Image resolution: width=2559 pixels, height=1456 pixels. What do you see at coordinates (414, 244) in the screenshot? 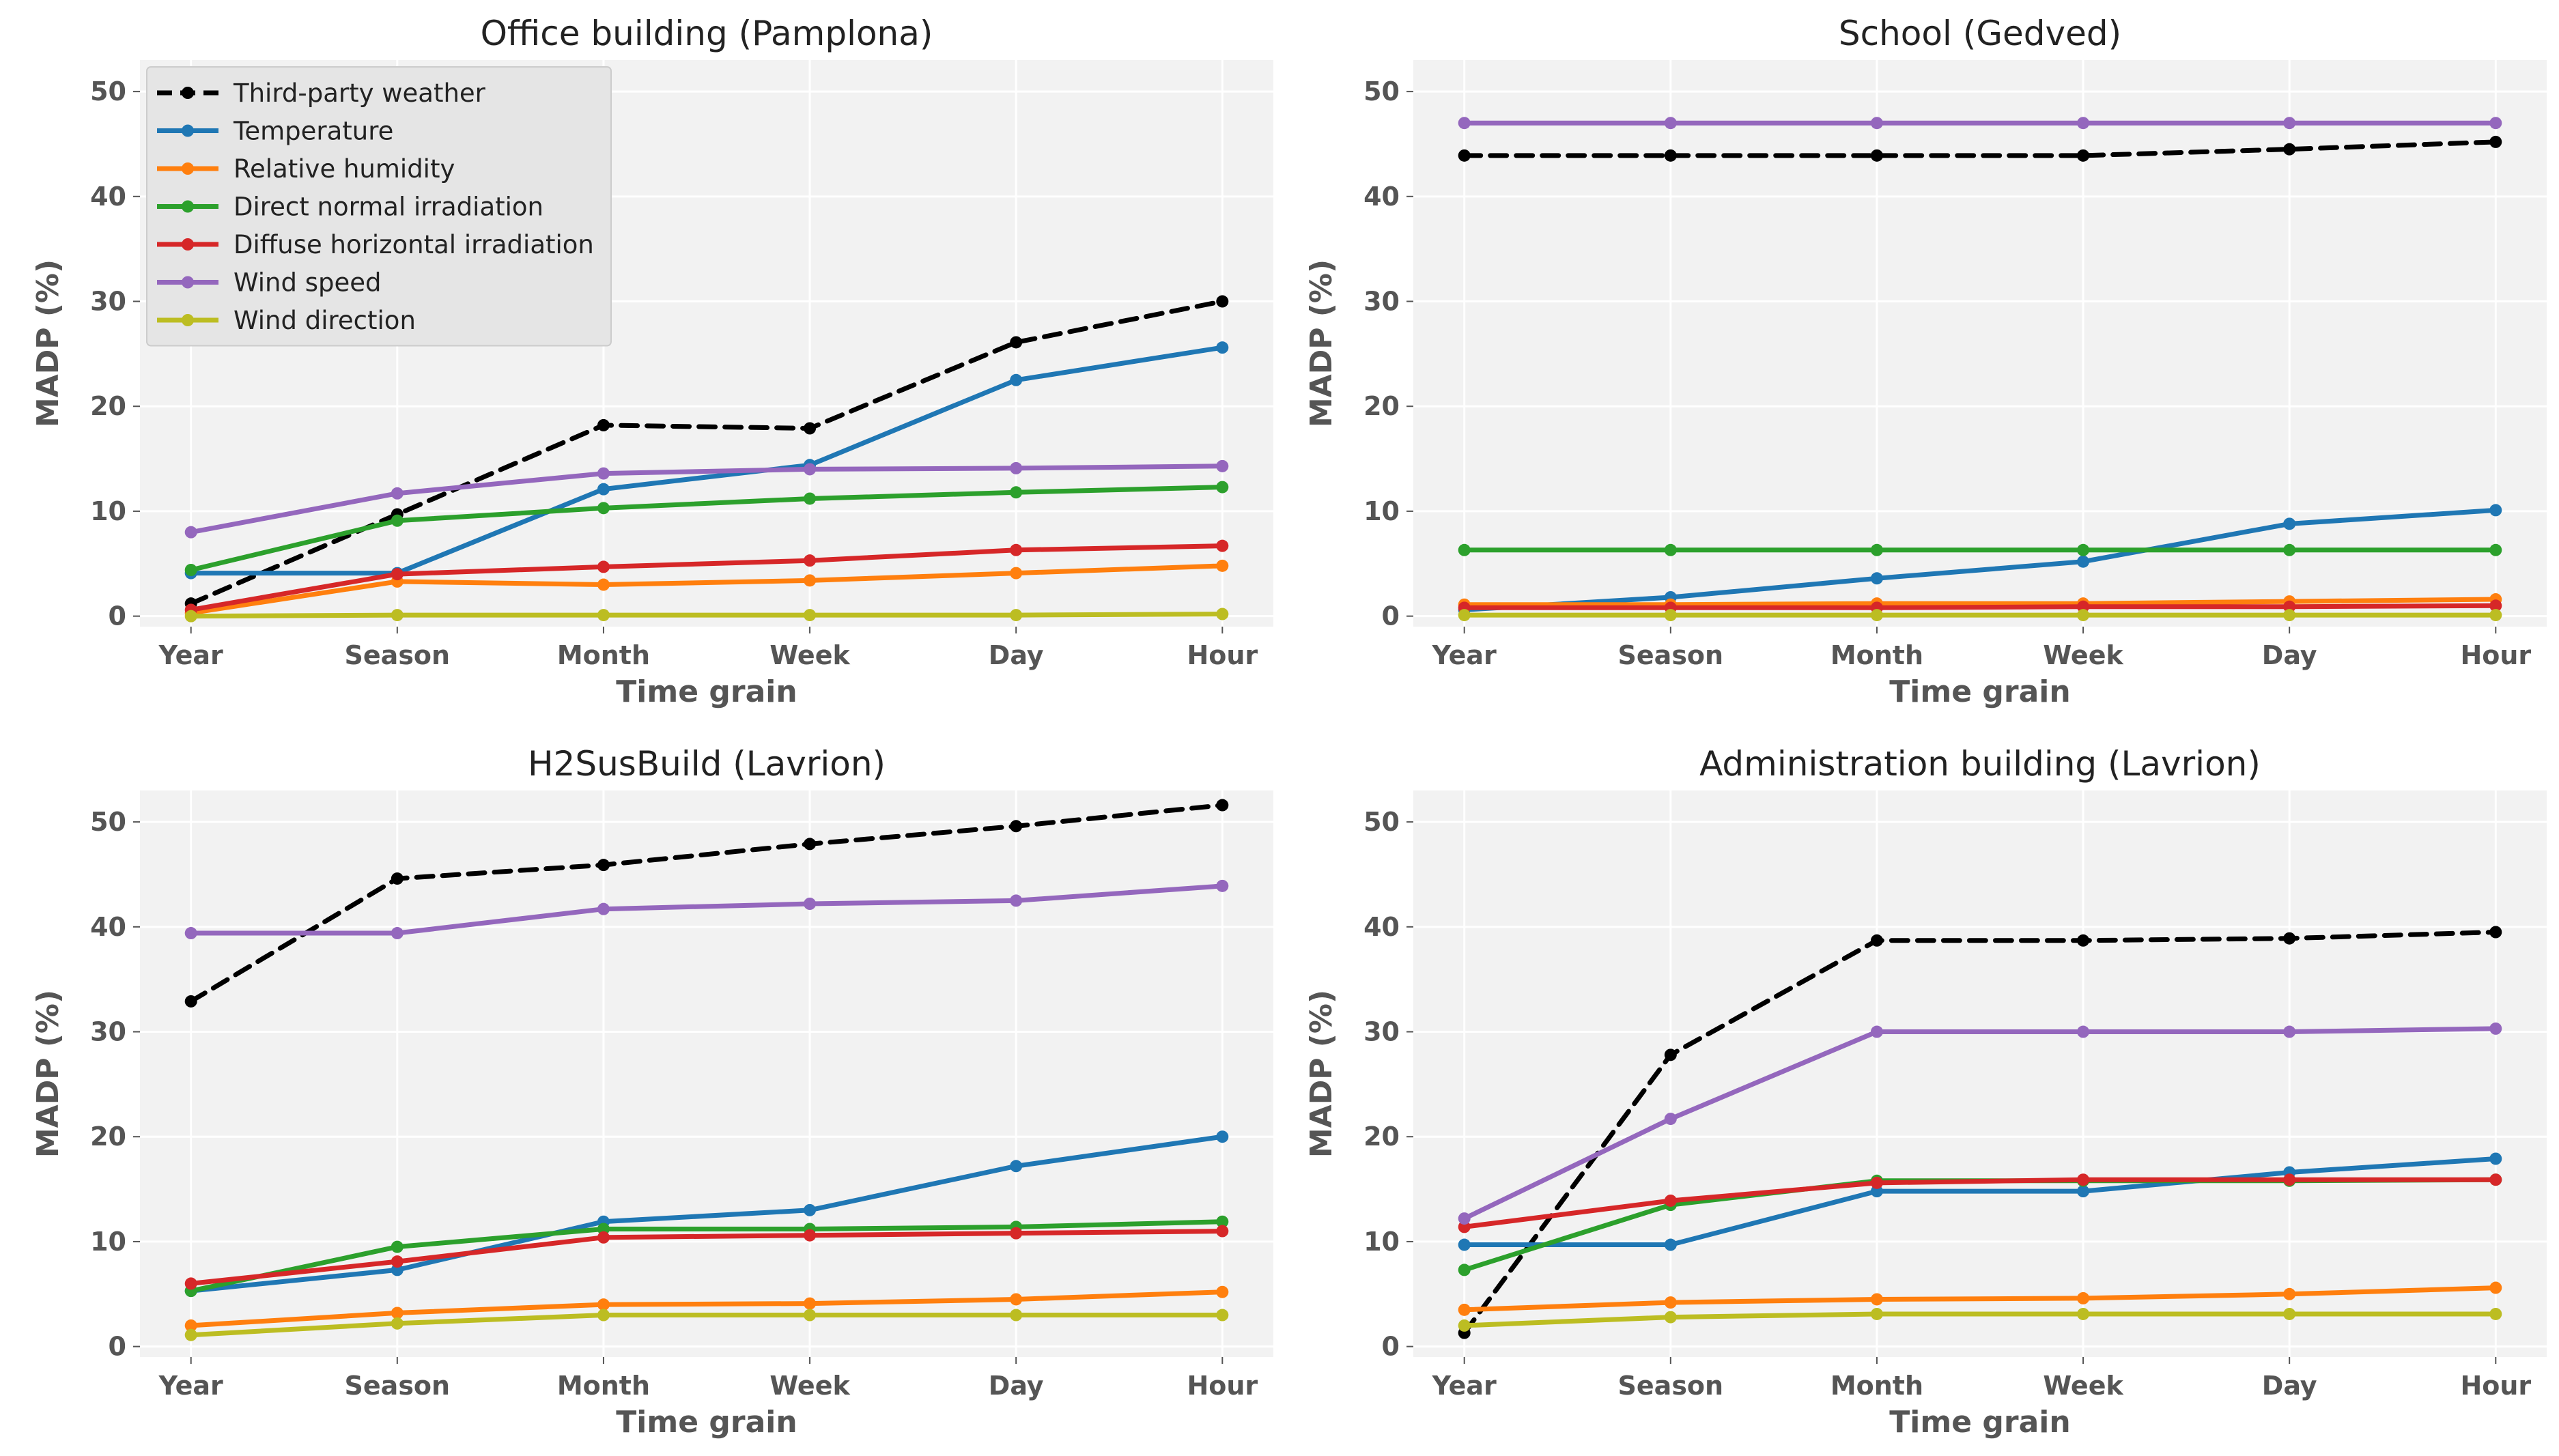
I see `legend-label: Diffuse horizontal irradiation` at bounding box center [414, 244].